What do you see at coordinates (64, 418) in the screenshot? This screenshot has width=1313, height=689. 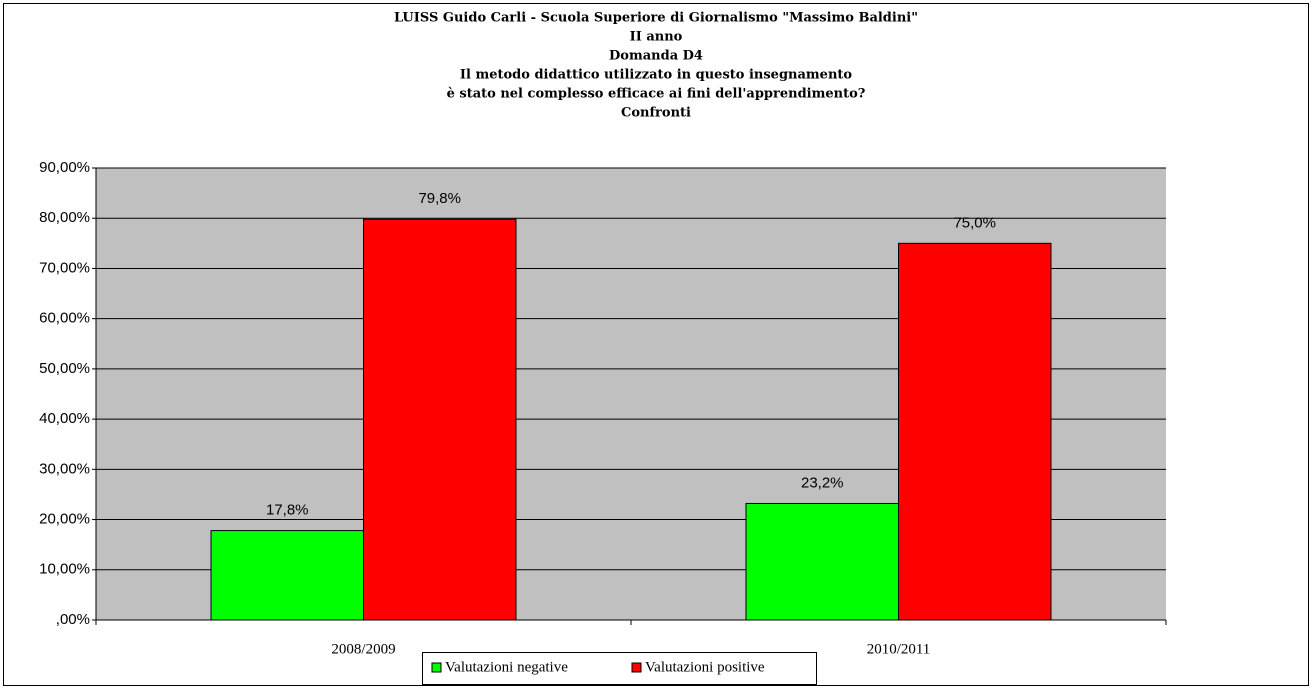 I see `y-tick-label: 40,00%` at bounding box center [64, 418].